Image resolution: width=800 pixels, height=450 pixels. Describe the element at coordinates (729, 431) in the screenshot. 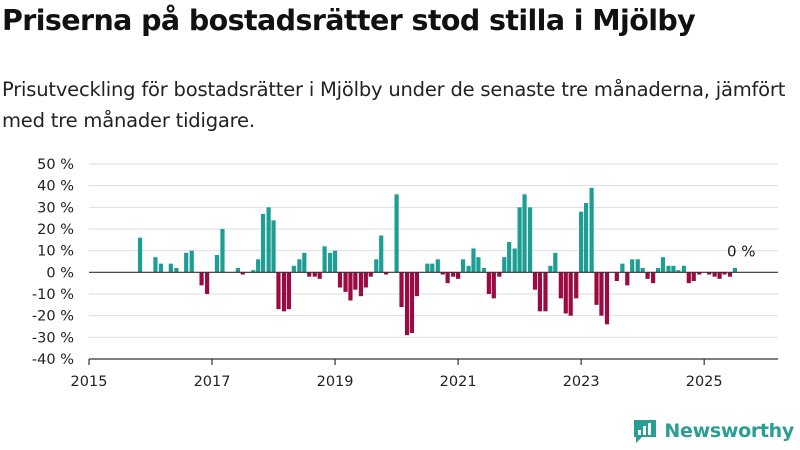

I see `logo-text: Newsworthy` at that location.